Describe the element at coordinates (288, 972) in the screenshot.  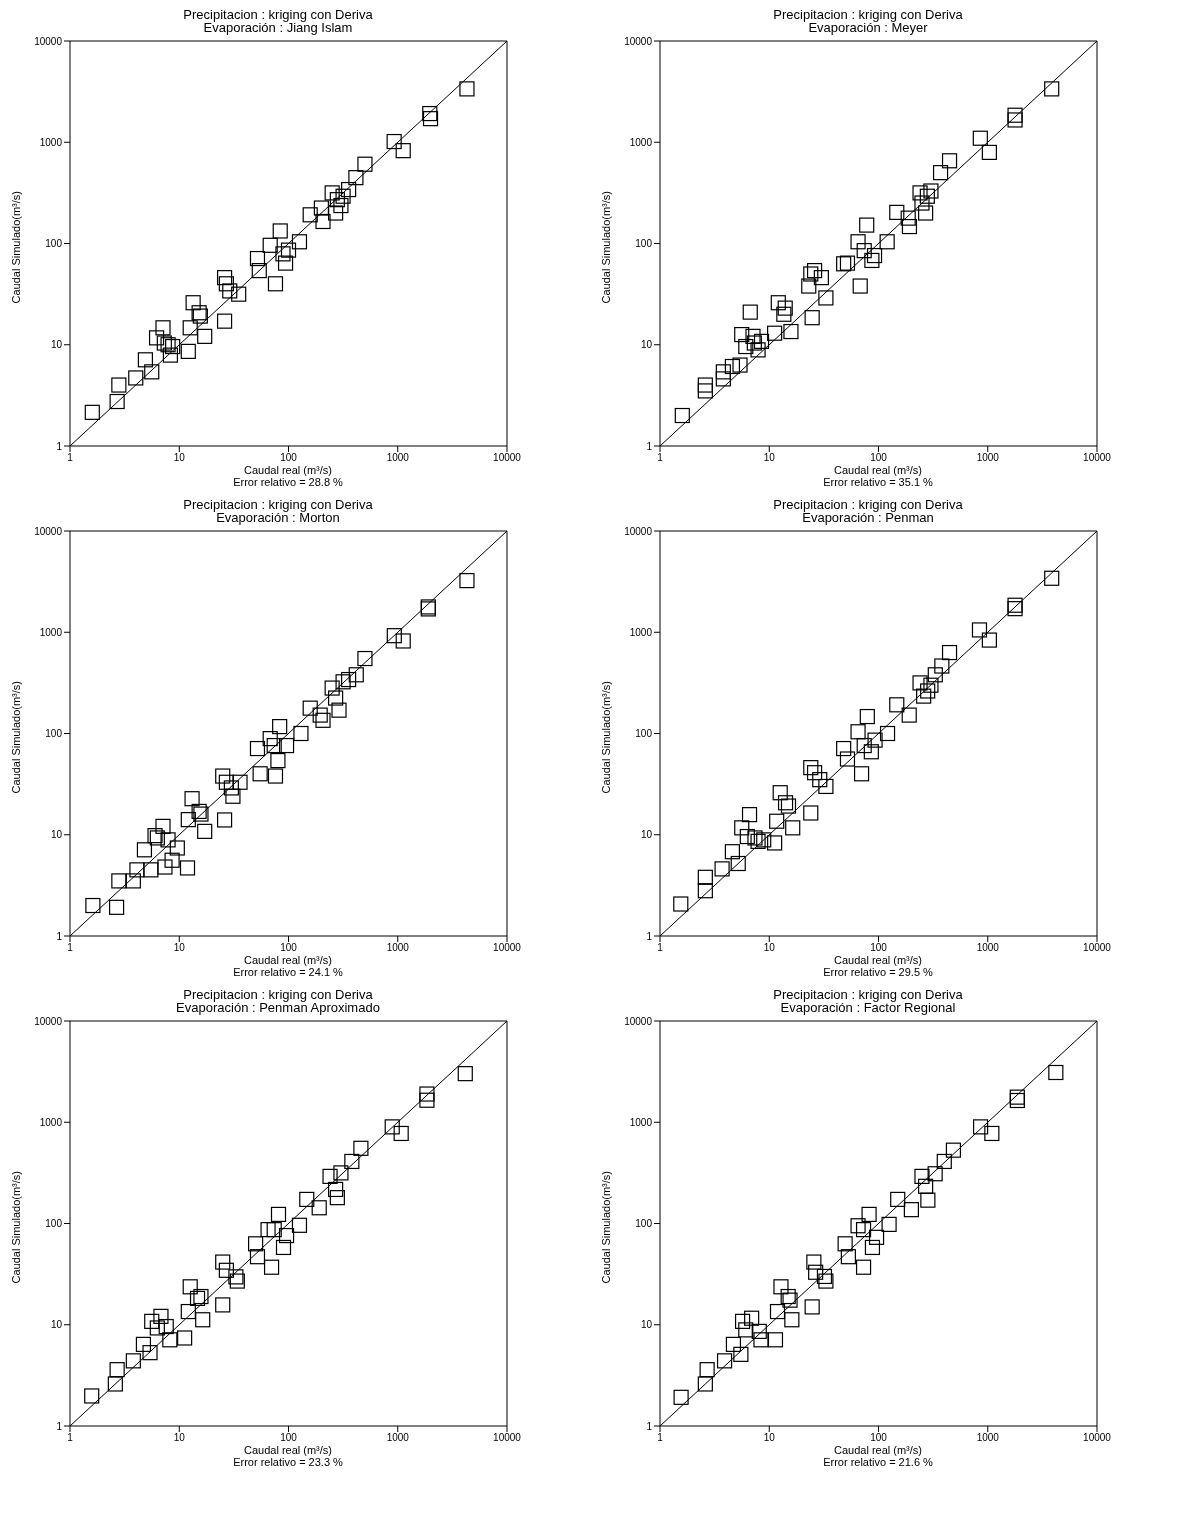
I see `text: Error relativo = 24.1 %` at that location.